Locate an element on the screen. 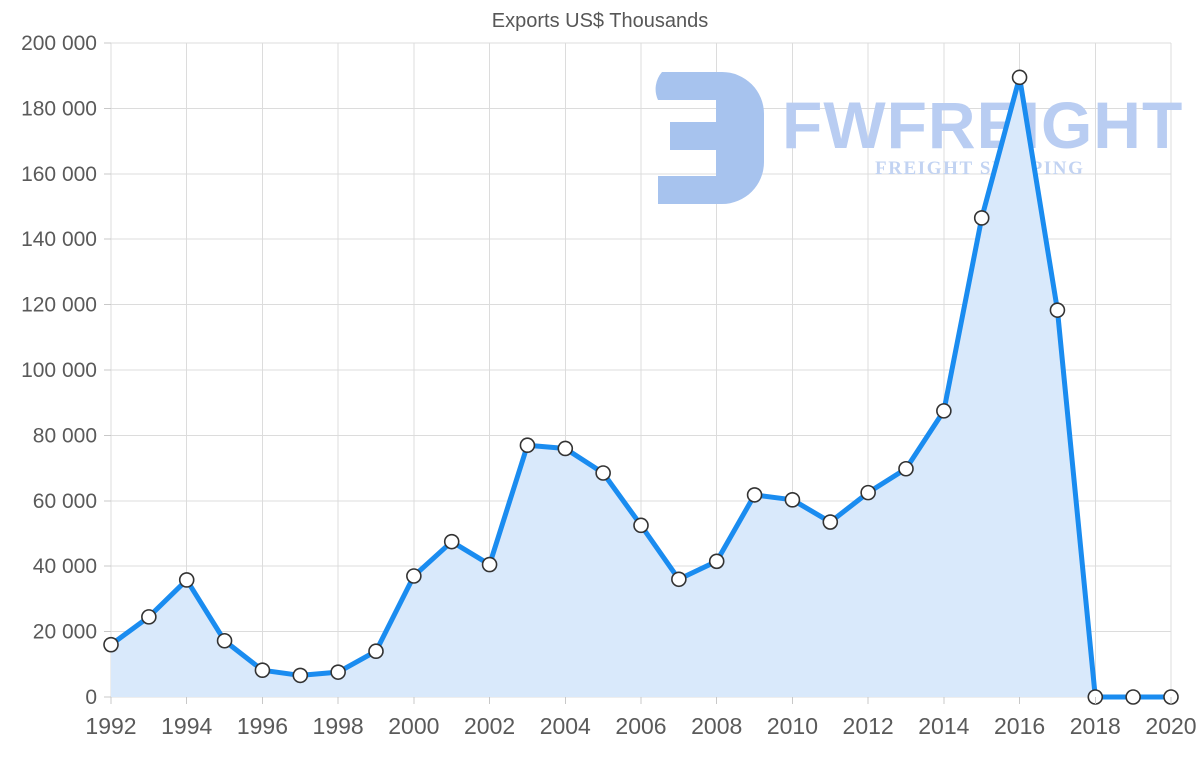 The image size is (1200, 763). x-tick-label: 2006 is located at coordinates (640, 726).